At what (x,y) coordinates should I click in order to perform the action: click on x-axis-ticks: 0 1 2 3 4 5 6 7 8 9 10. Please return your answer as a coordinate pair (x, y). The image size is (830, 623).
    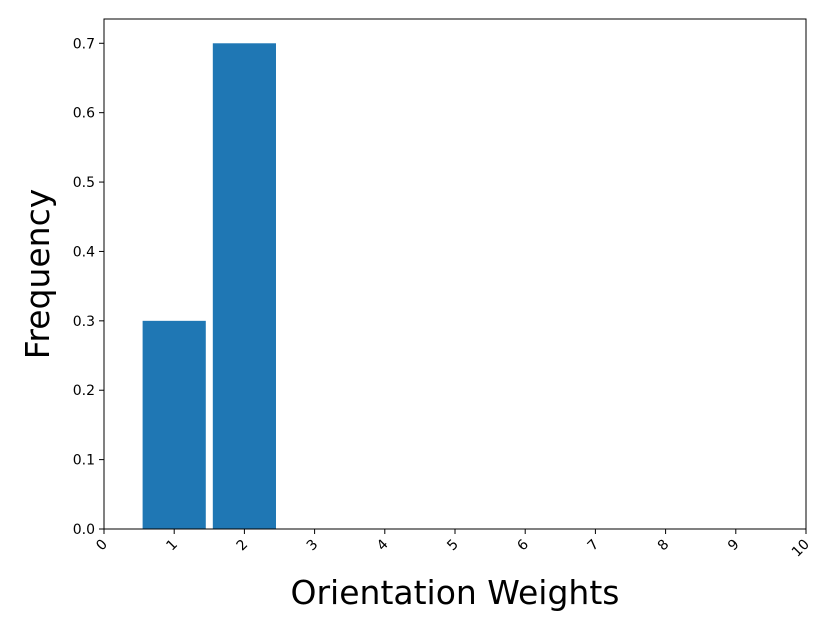
    Looking at the image, I should click on (453, 544).